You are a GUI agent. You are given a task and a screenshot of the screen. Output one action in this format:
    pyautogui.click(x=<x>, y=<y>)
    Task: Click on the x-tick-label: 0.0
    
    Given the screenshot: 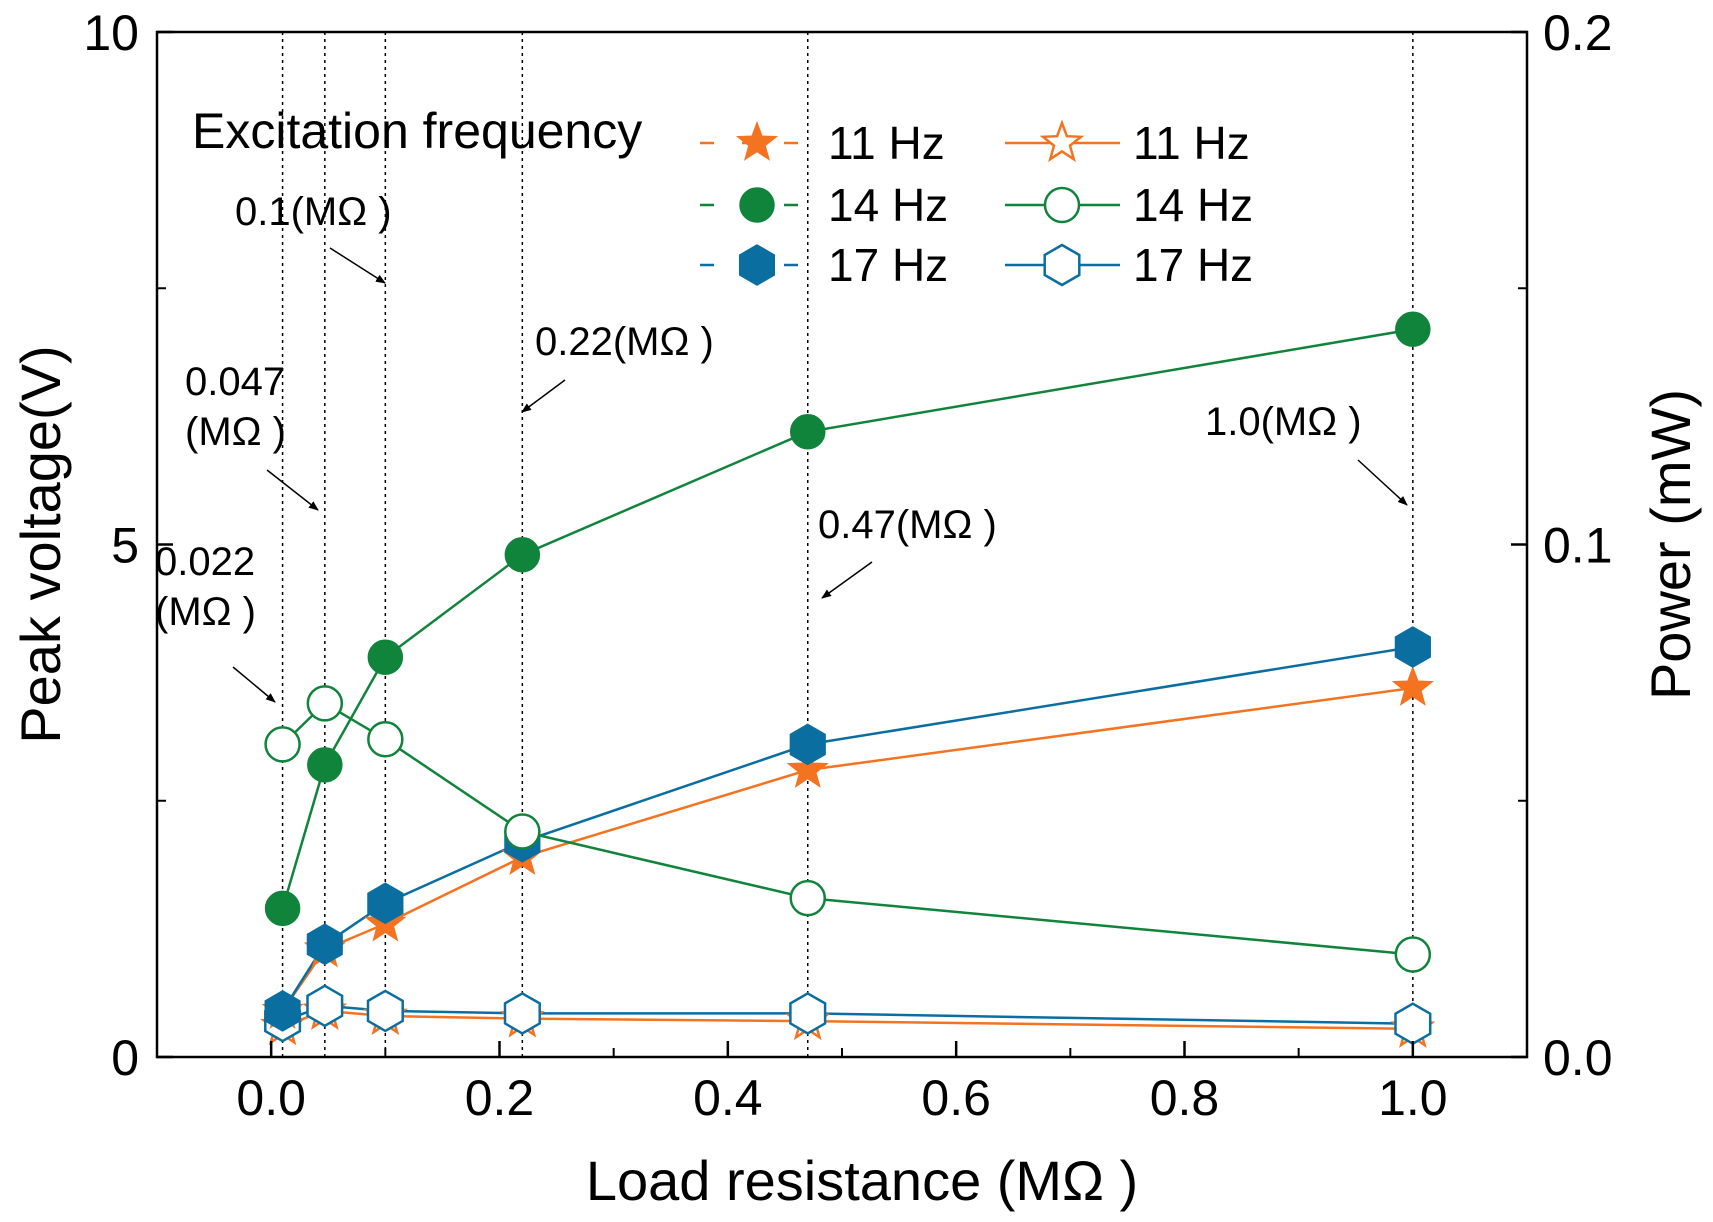 What is the action you would take?
    pyautogui.click(x=271, y=1098)
    